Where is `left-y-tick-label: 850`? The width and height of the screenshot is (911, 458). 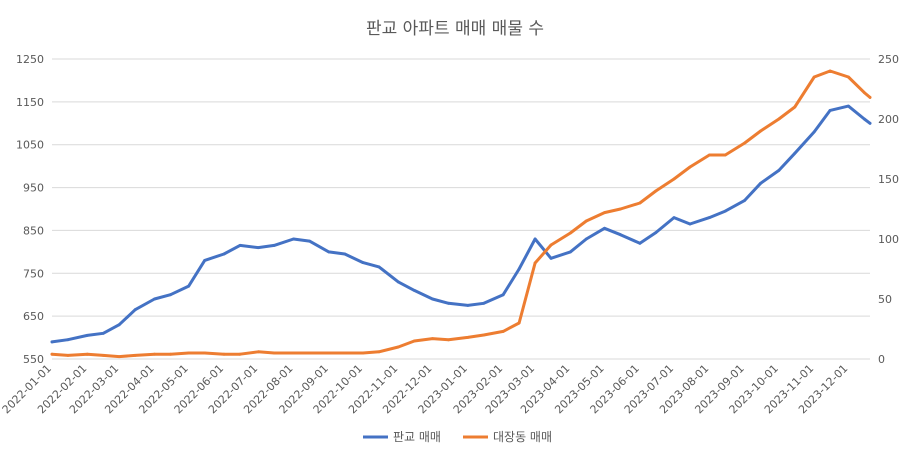
left-y-tick-label: 850 is located at coordinates (33, 230).